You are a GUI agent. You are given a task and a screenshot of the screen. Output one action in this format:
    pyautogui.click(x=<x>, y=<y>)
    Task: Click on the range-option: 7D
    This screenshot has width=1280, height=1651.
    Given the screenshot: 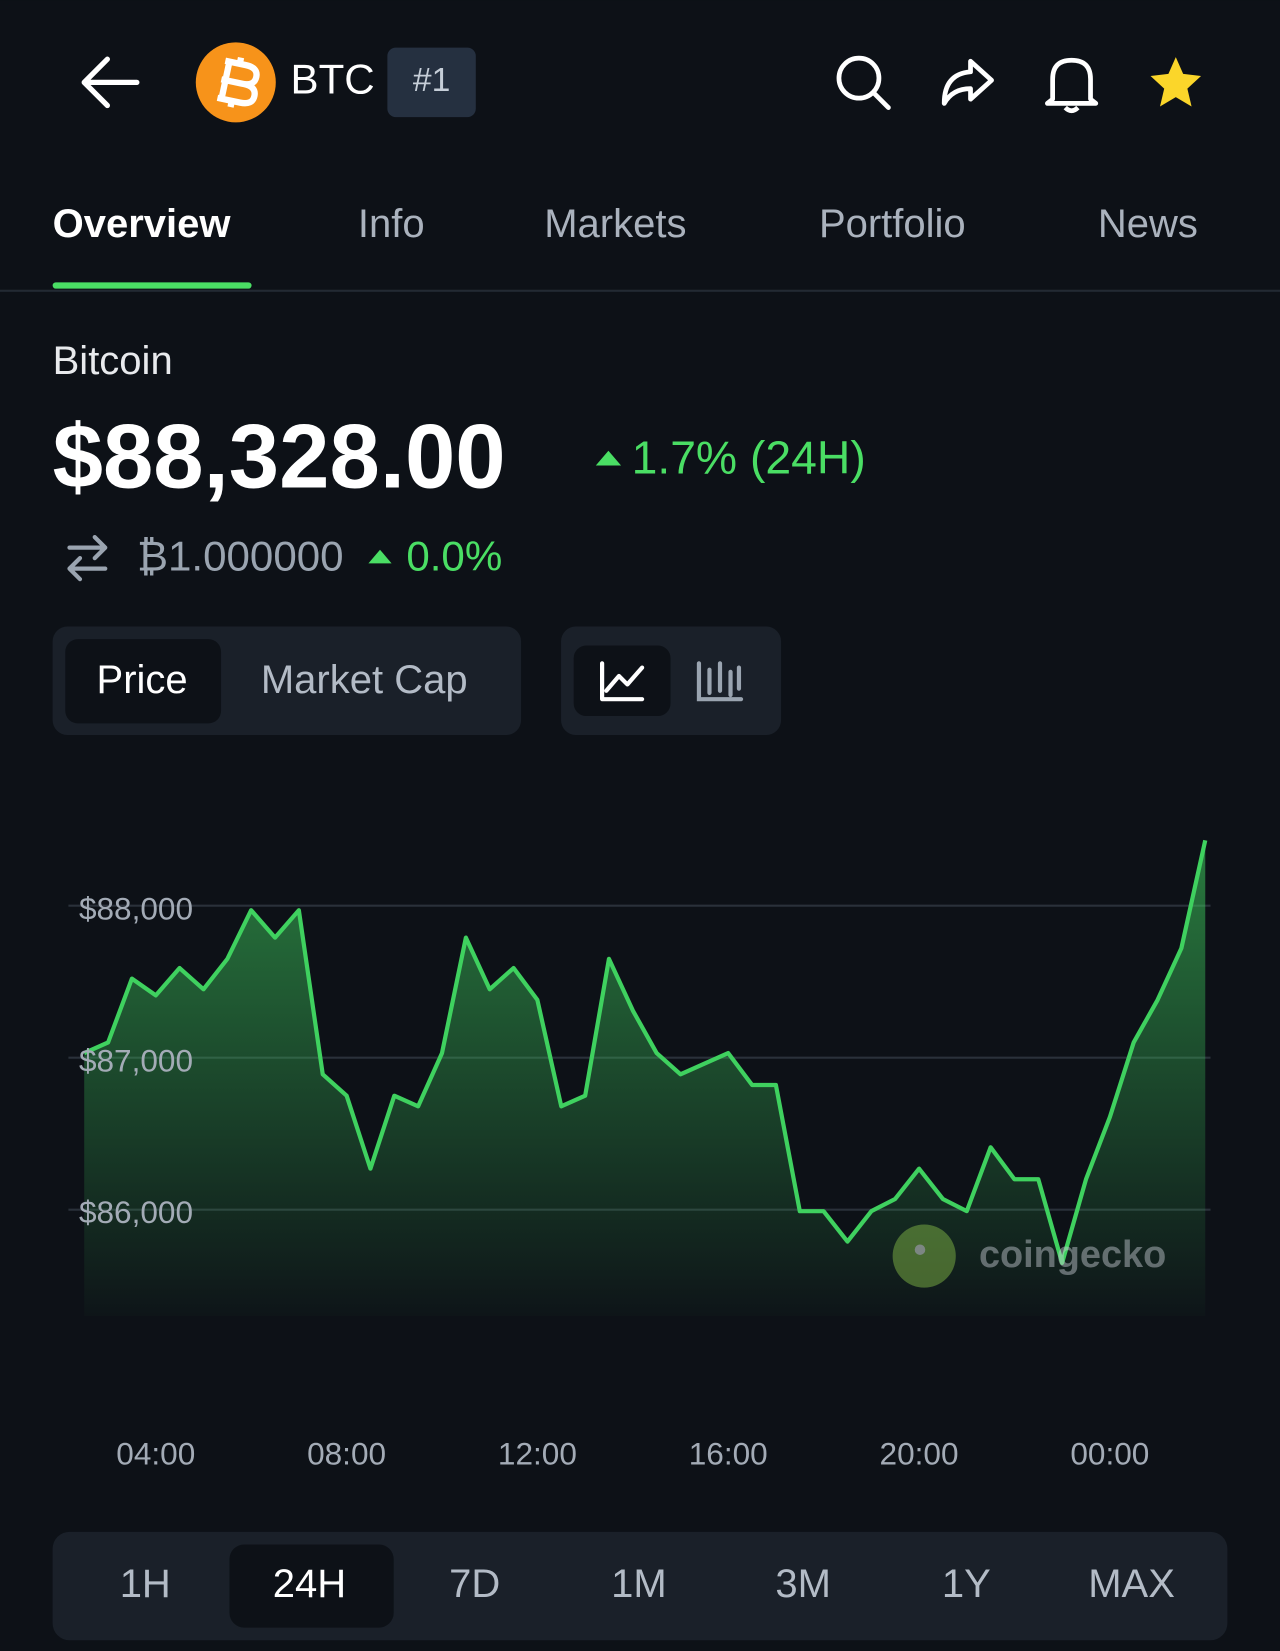 What is the action you would take?
    pyautogui.click(x=474, y=1584)
    